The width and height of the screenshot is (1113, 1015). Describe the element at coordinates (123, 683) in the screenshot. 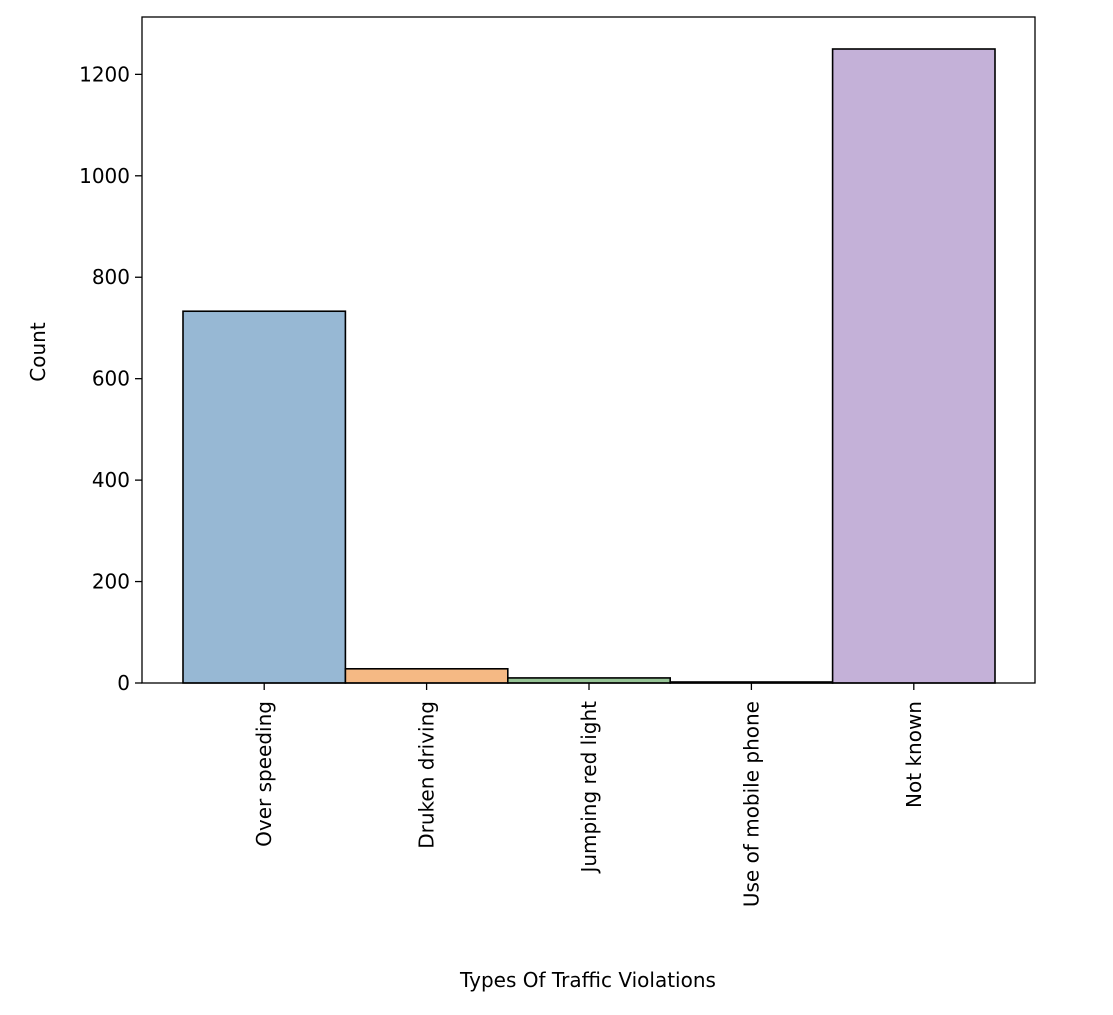

I see `y-tick-label: 0` at that location.